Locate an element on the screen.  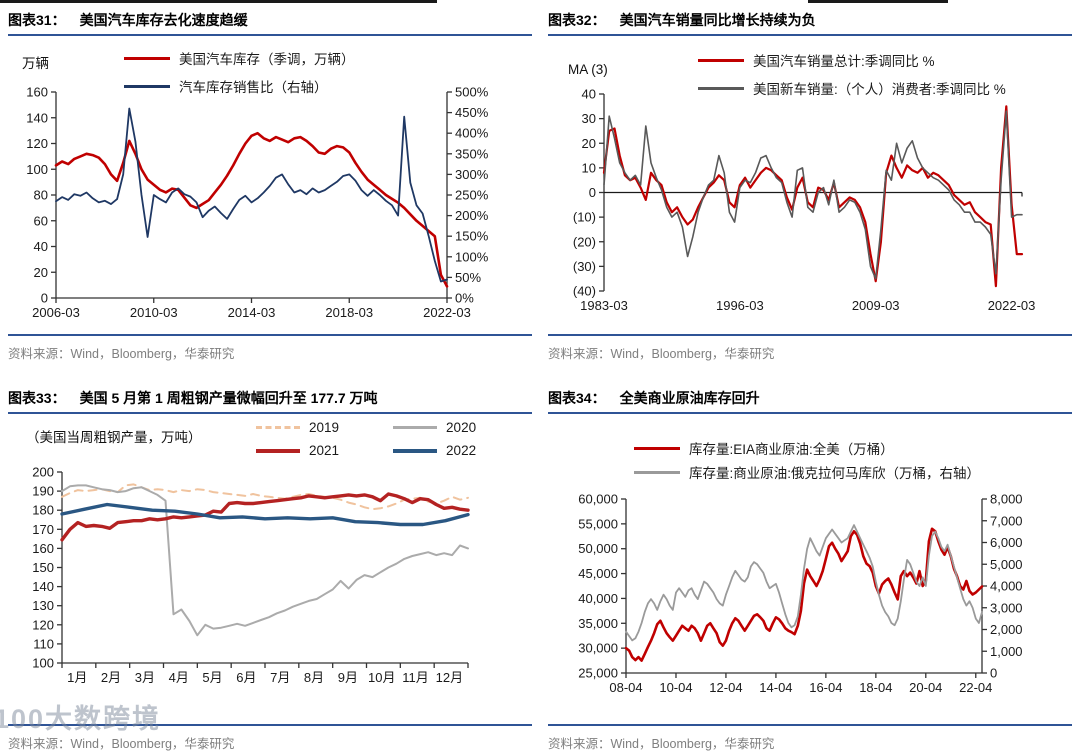
legend-line-navy is located at coordinates (147, 86).